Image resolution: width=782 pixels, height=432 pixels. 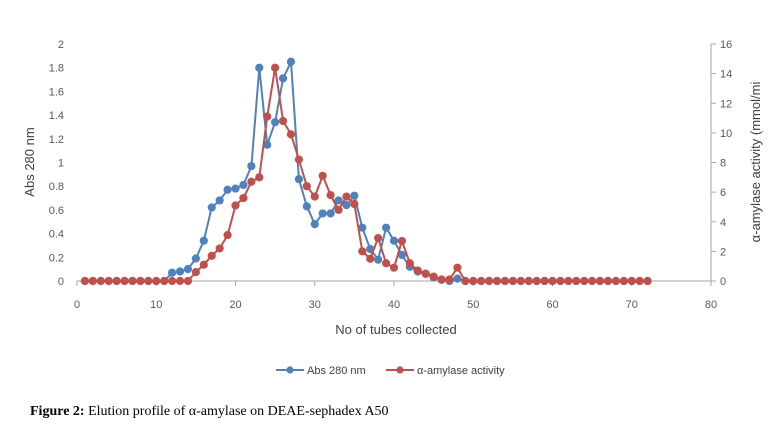 What do you see at coordinates (394, 305) in the screenshot?
I see `x-tick-label: 40` at bounding box center [394, 305].